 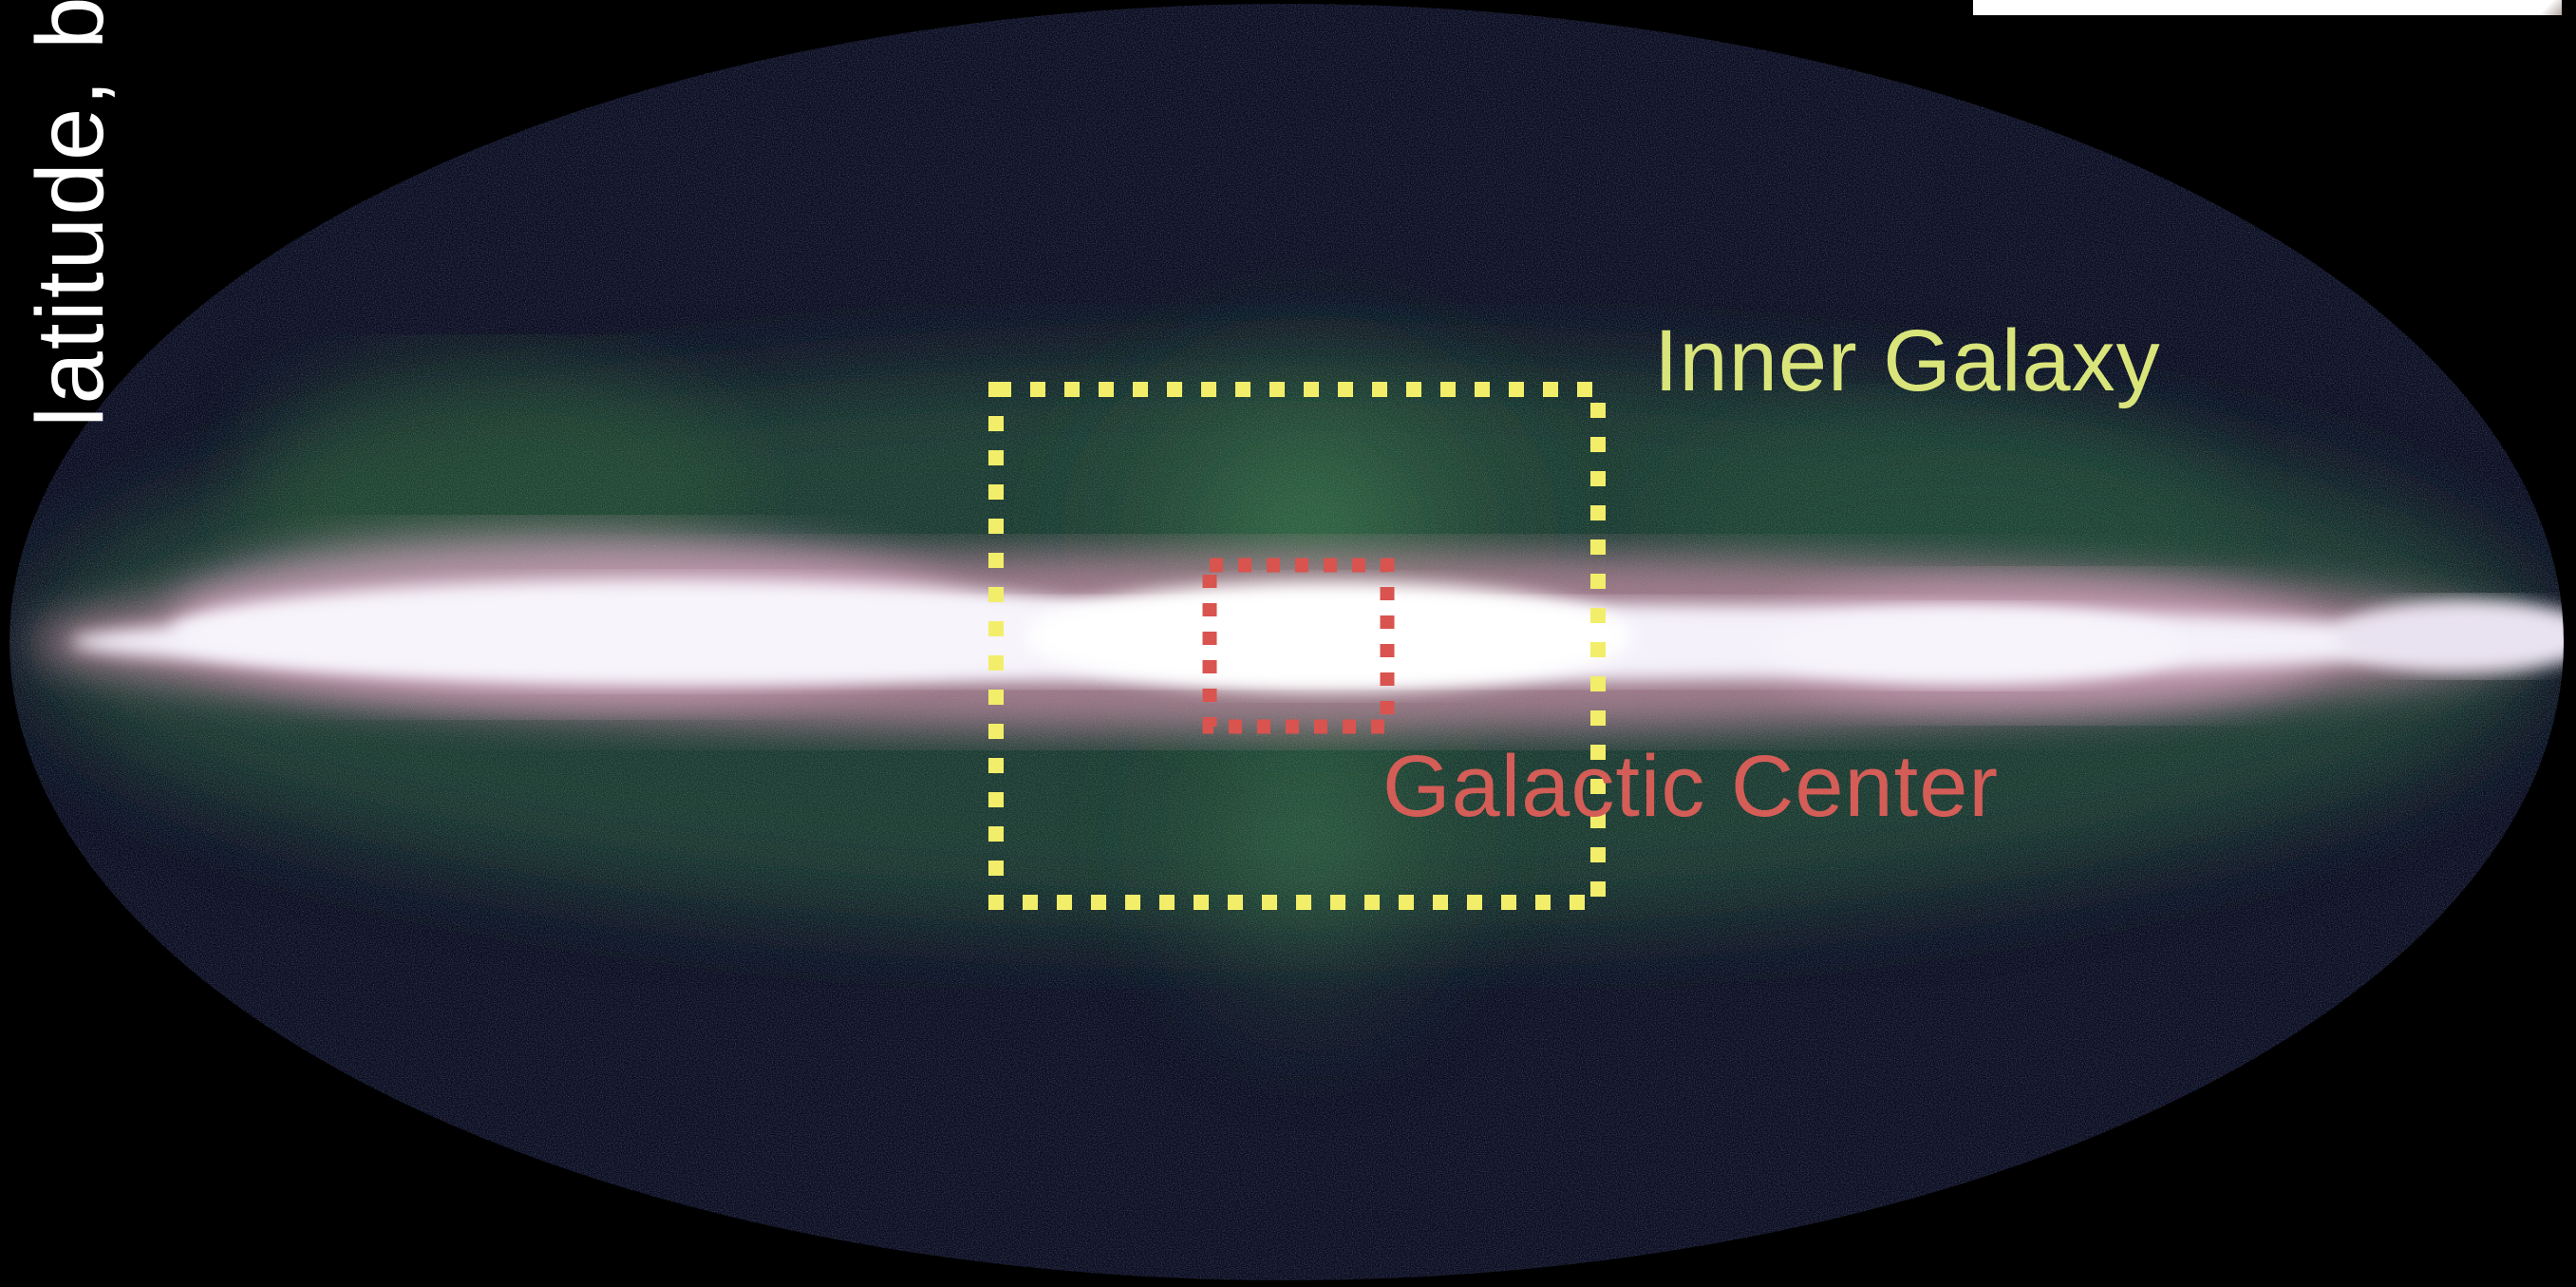 What do you see at coordinates (1691, 786) in the screenshot?
I see `galactic-center-label: Galactic Center` at bounding box center [1691, 786].